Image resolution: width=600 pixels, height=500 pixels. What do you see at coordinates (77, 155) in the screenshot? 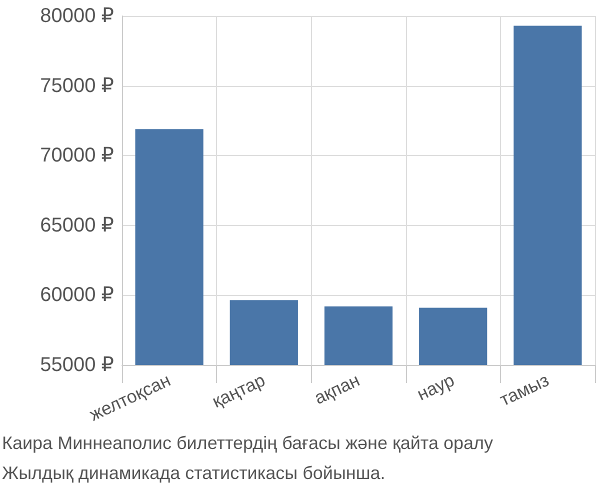
I see `y-tick-label: 70000 ₽` at bounding box center [77, 155].